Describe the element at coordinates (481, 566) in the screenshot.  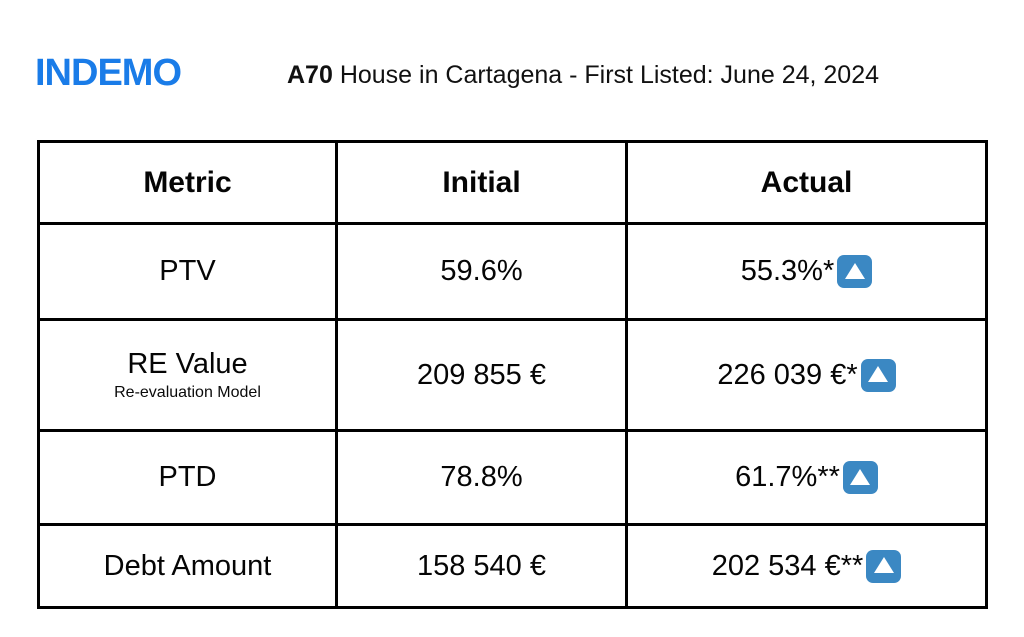
I see `initial-value-cell: 158 540 €` at that location.